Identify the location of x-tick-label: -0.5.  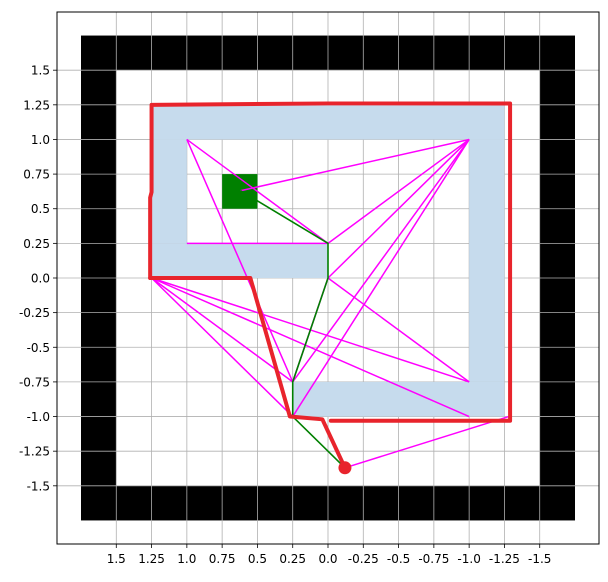
(398, 559).